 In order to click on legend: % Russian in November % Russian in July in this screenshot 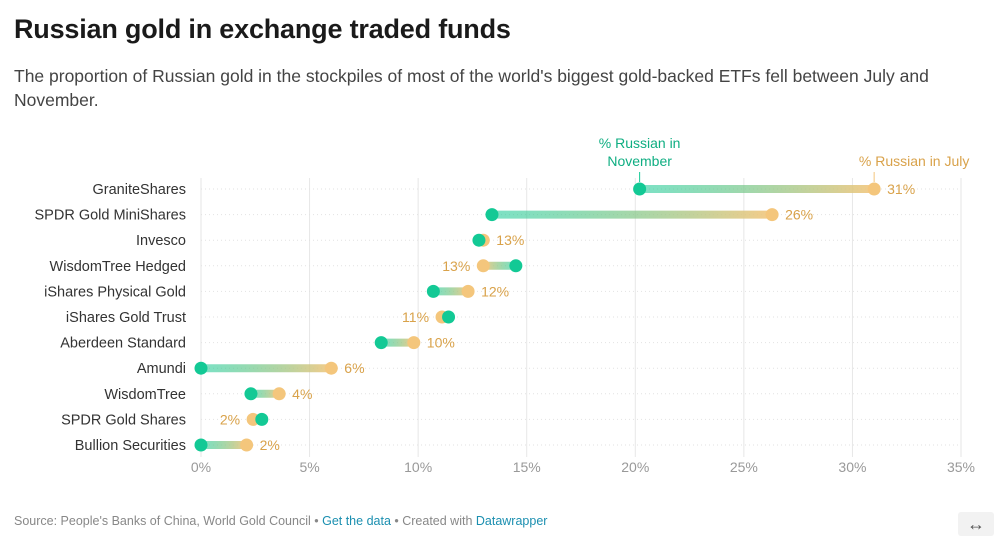, I will do `click(784, 158)`.